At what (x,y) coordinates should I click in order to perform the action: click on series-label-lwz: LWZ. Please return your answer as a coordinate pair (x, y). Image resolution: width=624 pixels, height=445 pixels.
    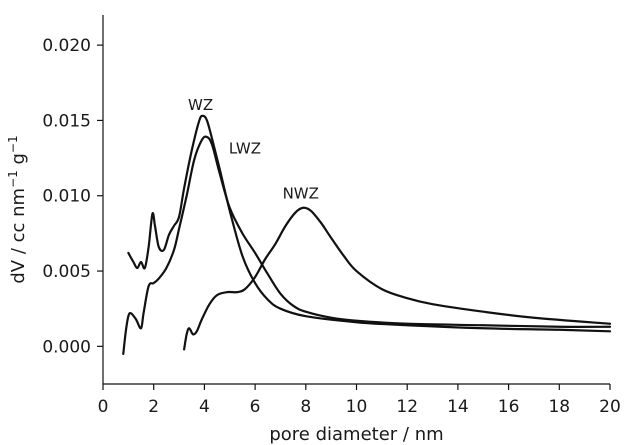
    Looking at the image, I should click on (245, 149).